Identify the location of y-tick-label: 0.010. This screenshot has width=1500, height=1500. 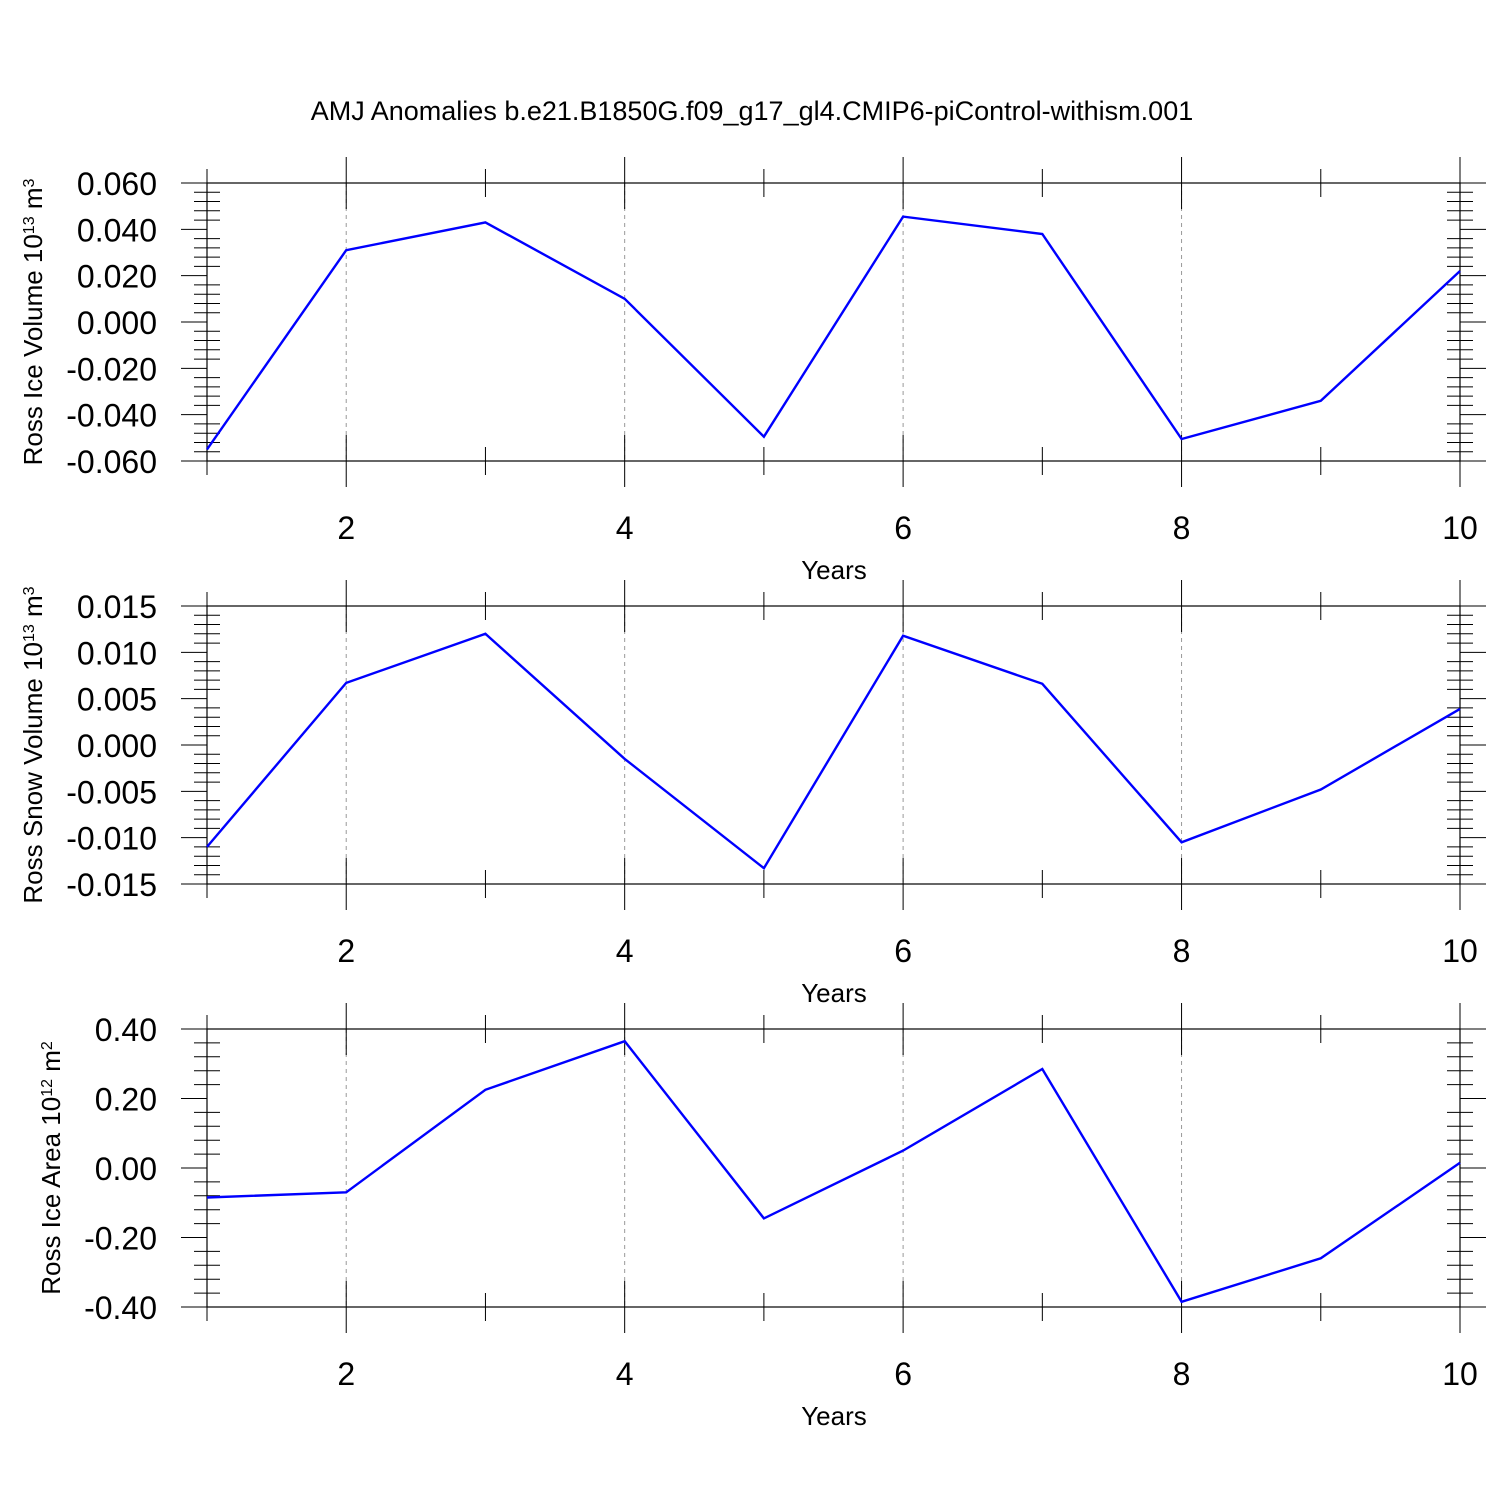
(117, 653).